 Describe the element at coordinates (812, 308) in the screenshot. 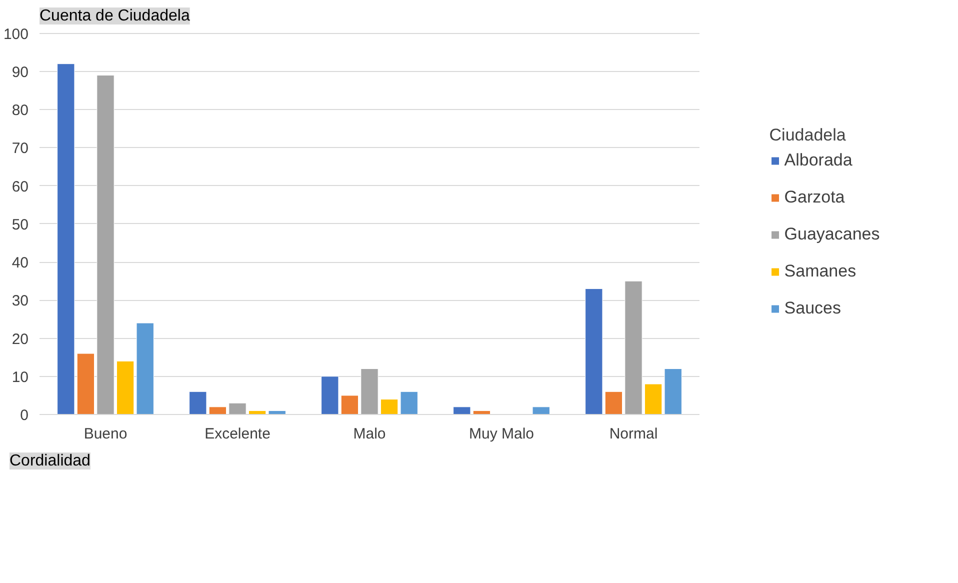

I see `legend-label: Sauces` at that location.